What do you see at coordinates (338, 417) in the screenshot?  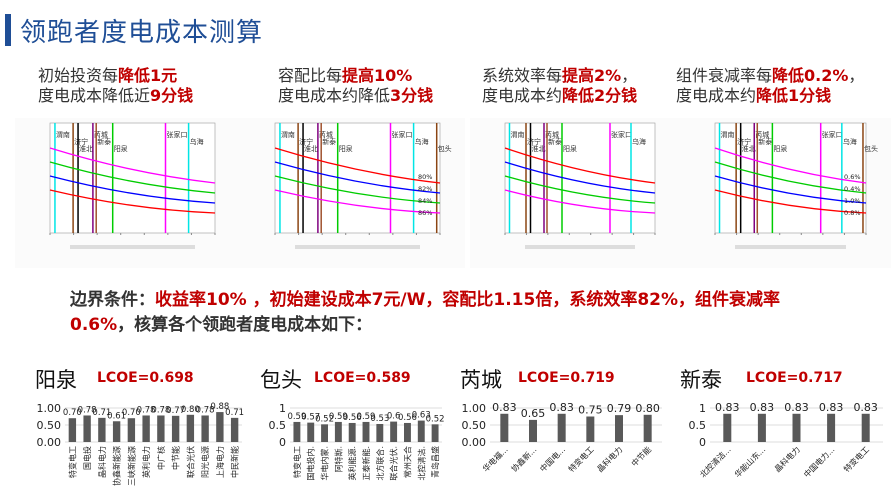 I see `data-label: 0.59` at bounding box center [338, 417].